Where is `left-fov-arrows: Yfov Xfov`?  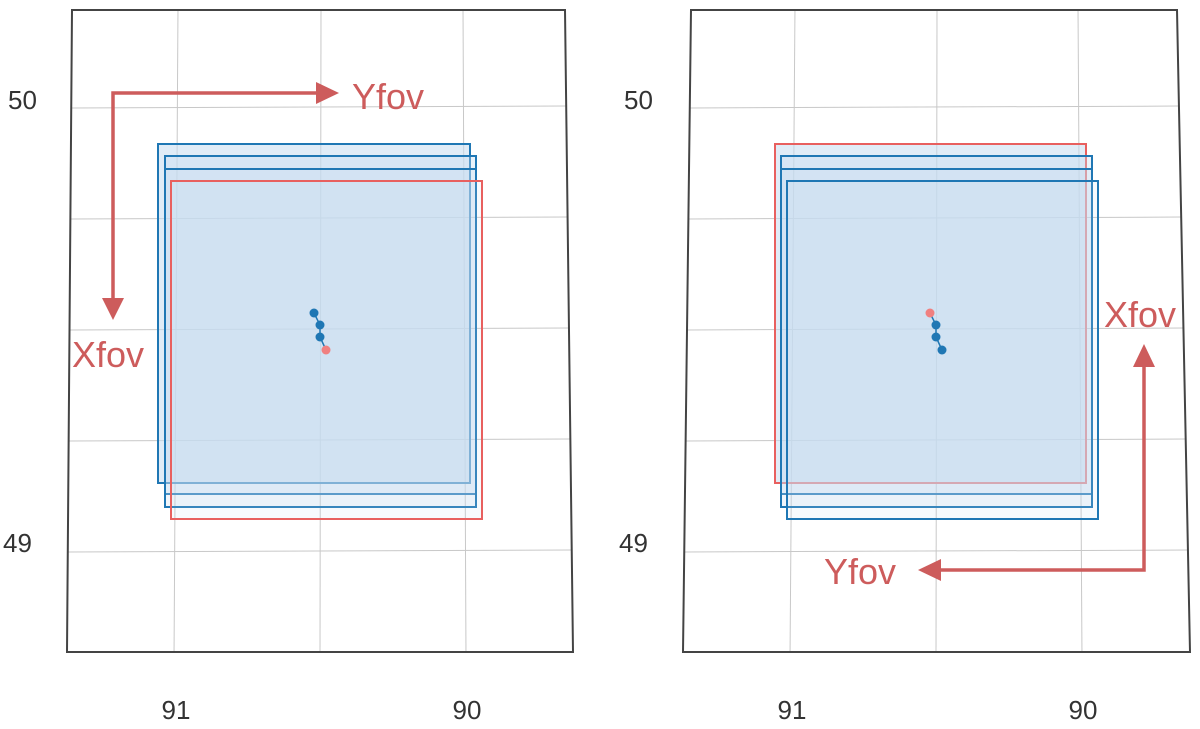 left-fov-arrows: Yfov Xfov is located at coordinates (248, 225).